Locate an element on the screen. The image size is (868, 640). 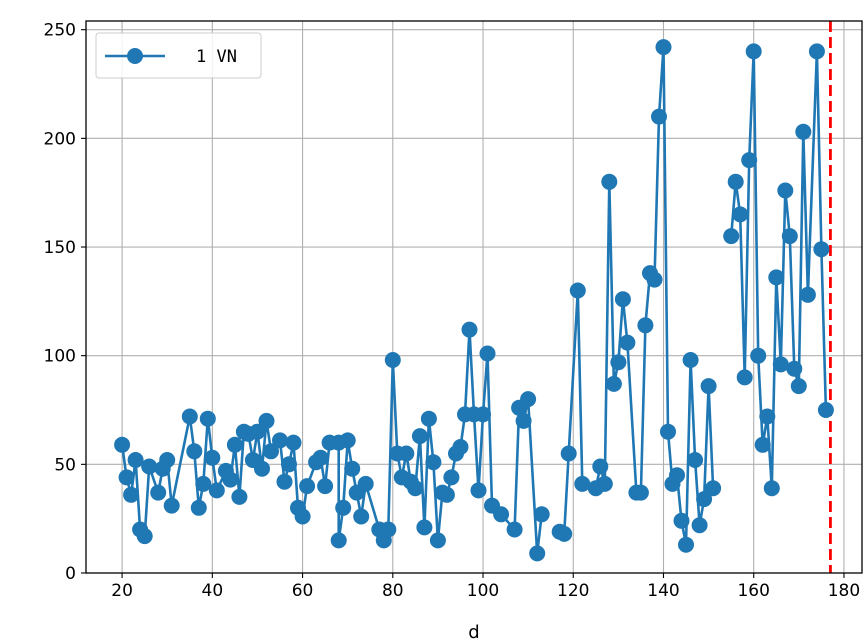
x-tick-label: 100 is located at coordinates (483, 591).